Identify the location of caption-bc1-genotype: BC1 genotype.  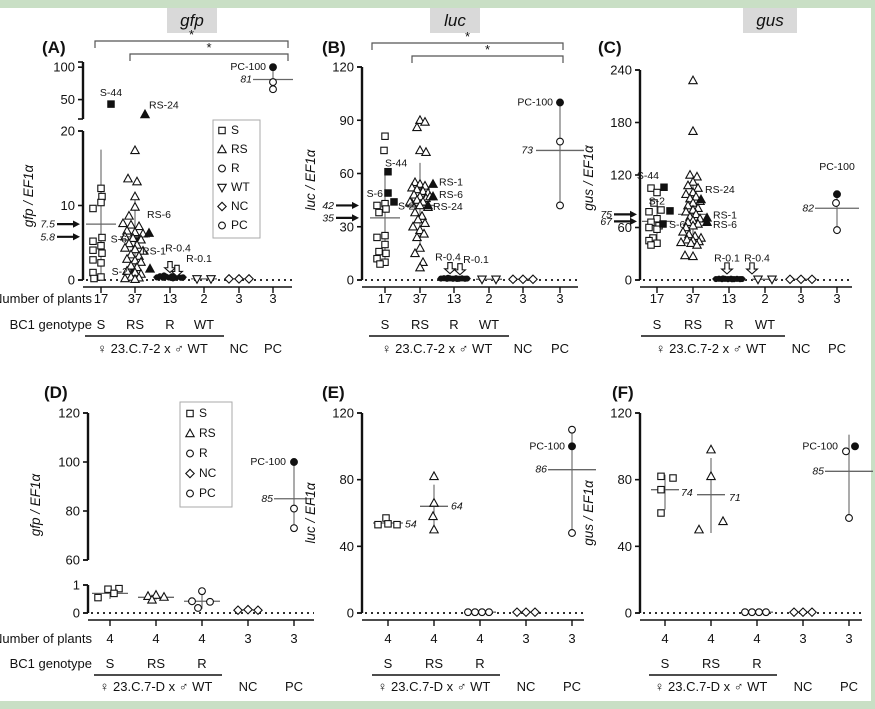
(51, 663).